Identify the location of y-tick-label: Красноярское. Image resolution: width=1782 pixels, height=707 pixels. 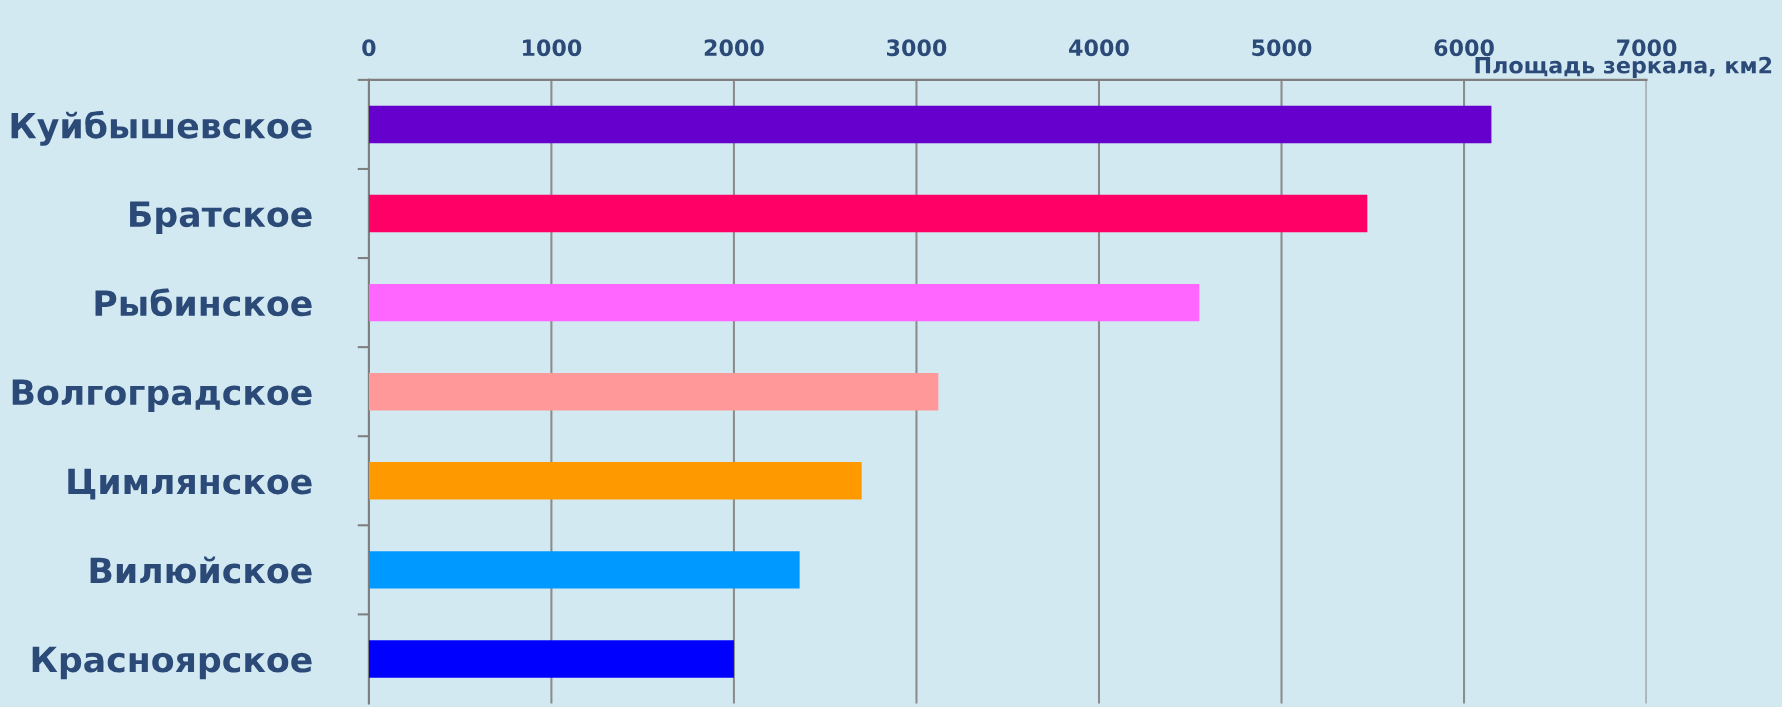
(172, 663).